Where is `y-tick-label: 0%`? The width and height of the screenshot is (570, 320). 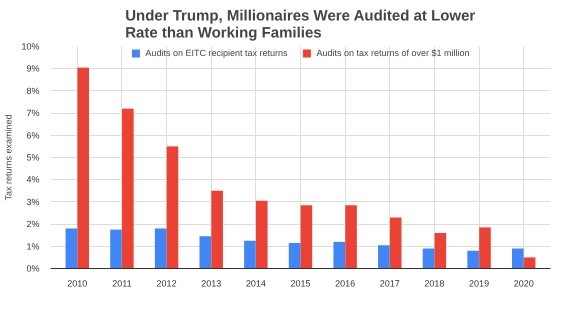 y-tick-label: 0% is located at coordinates (33, 269).